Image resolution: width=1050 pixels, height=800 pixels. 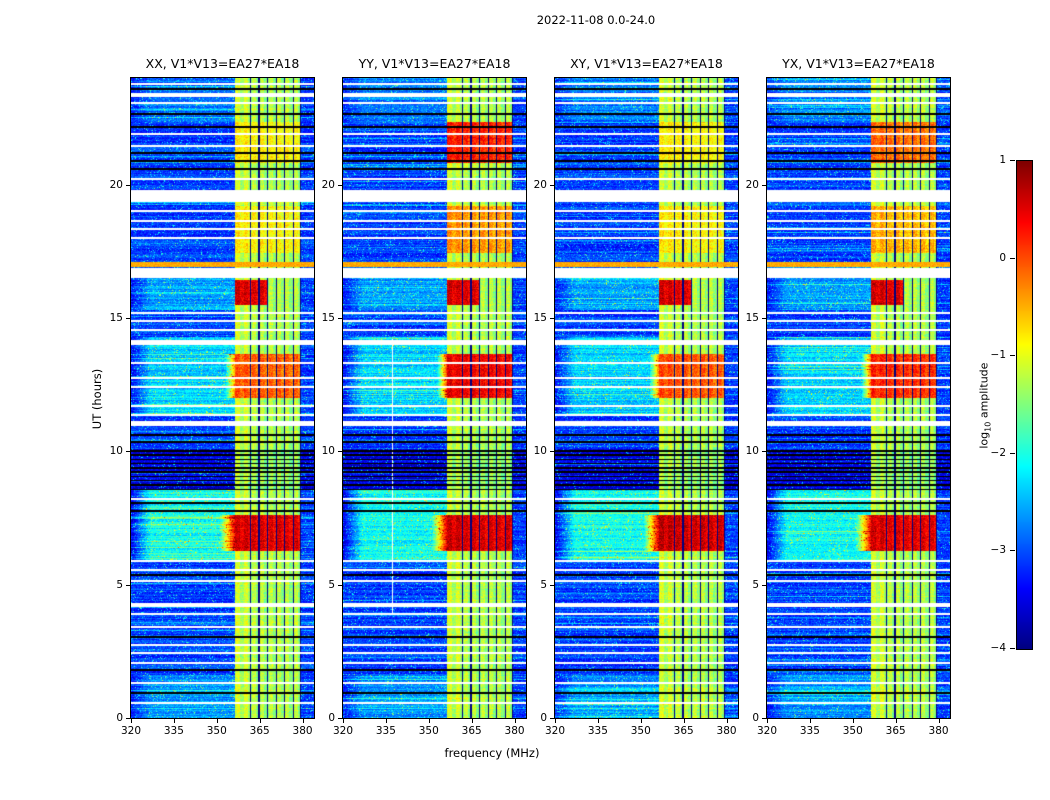 What do you see at coordinates (998, 452) in the screenshot?
I see `colorbar-tick-label: −2` at bounding box center [998, 452].